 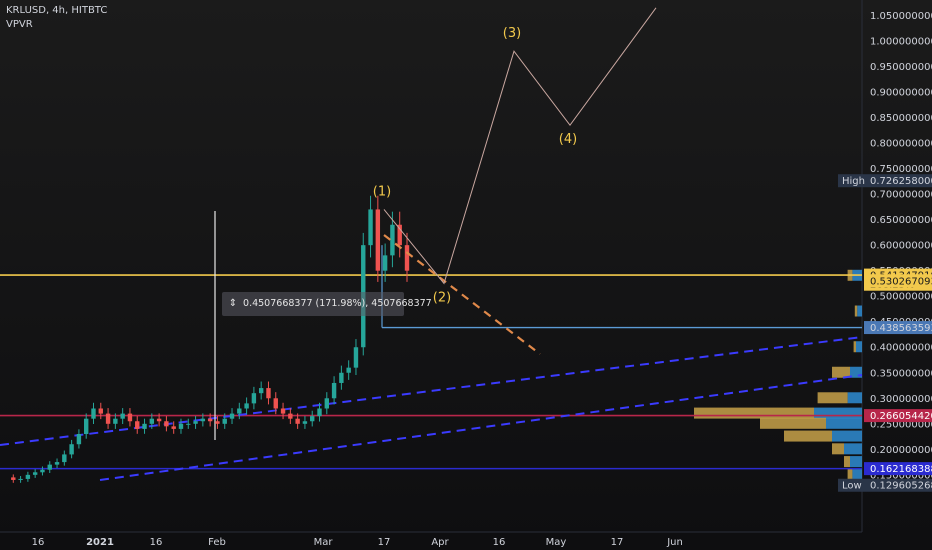 What do you see at coordinates (324, 542) in the screenshot?
I see `x-tick-label: Mar` at bounding box center [324, 542].